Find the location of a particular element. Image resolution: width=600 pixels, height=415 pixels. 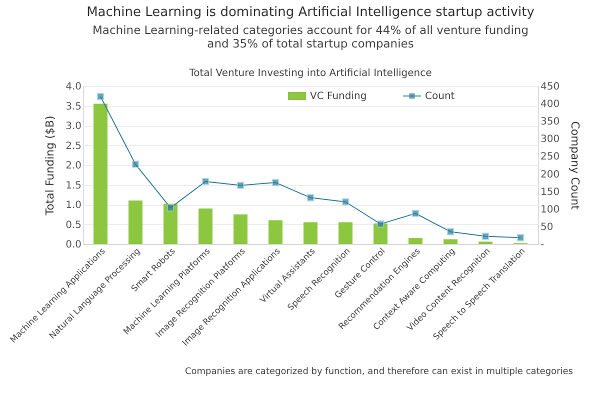

chart-title: Machine Learning is dominating Artificial Intelligence startup activity is located at coordinates (310, 12).